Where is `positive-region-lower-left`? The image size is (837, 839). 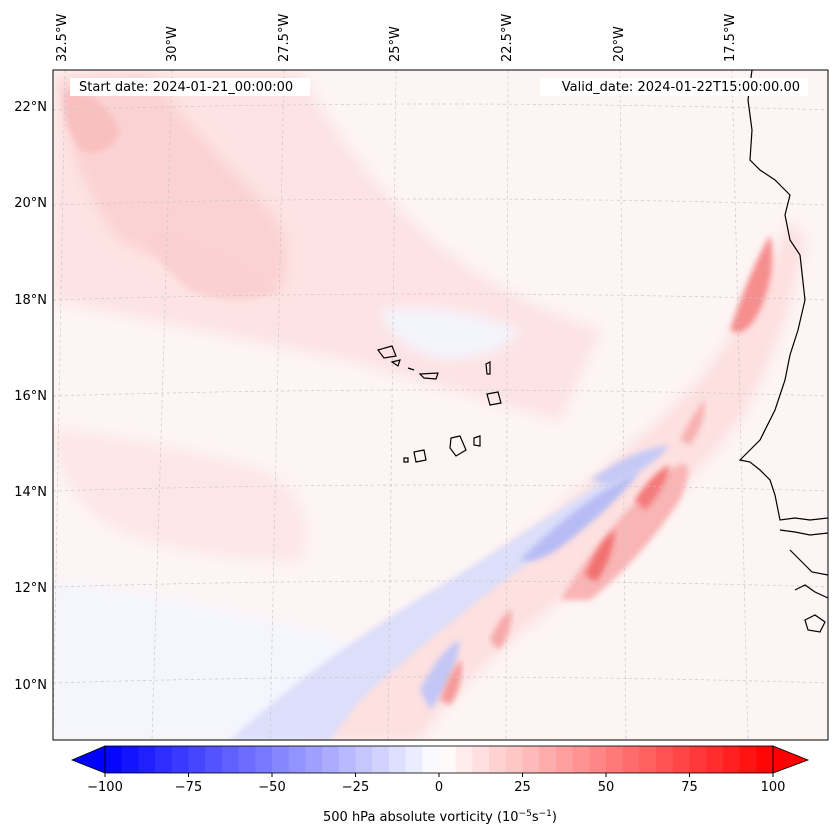 positive-region-lower-left is located at coordinates (179, 495).